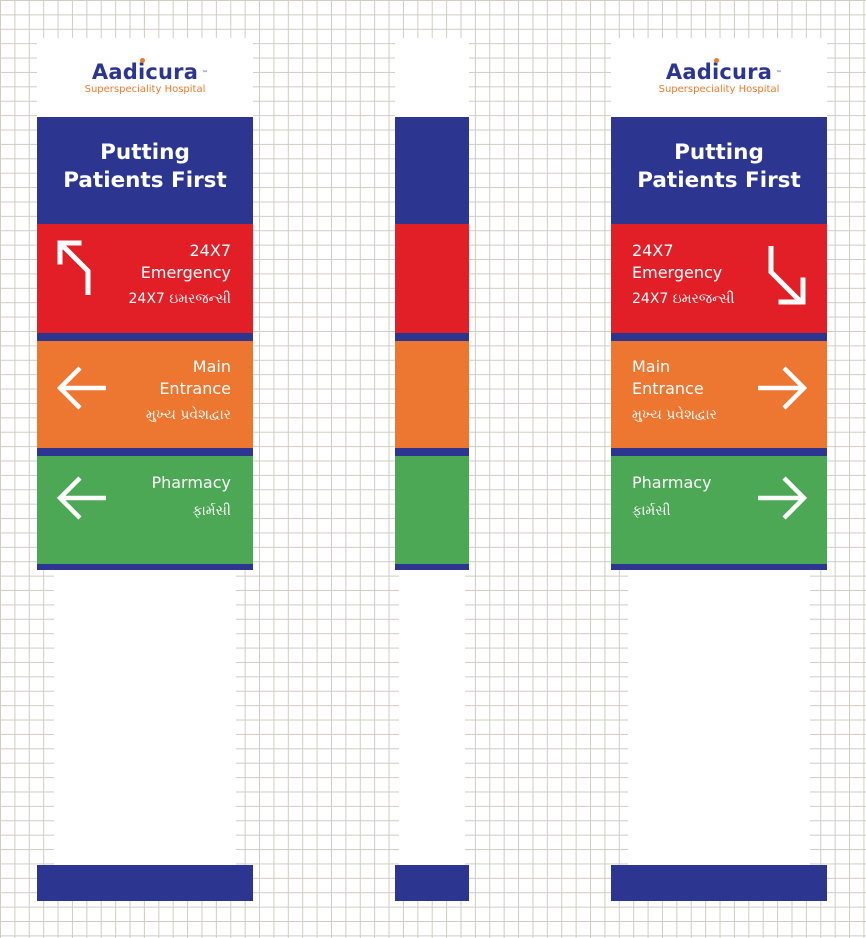  What do you see at coordinates (787, 275) in the screenshot?
I see `arrow-down-right-icon` at bounding box center [787, 275].